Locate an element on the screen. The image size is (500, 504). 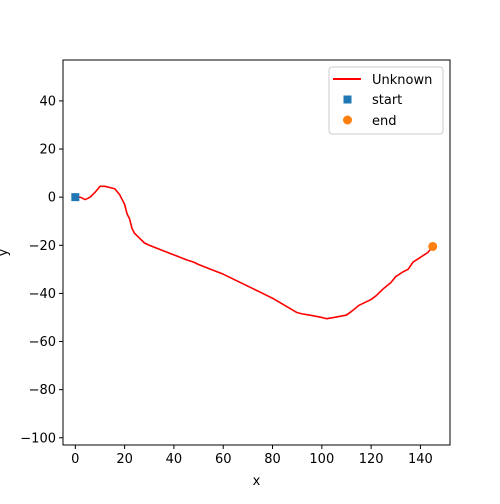
legend-label-unknown: Unknown is located at coordinates (402, 80).